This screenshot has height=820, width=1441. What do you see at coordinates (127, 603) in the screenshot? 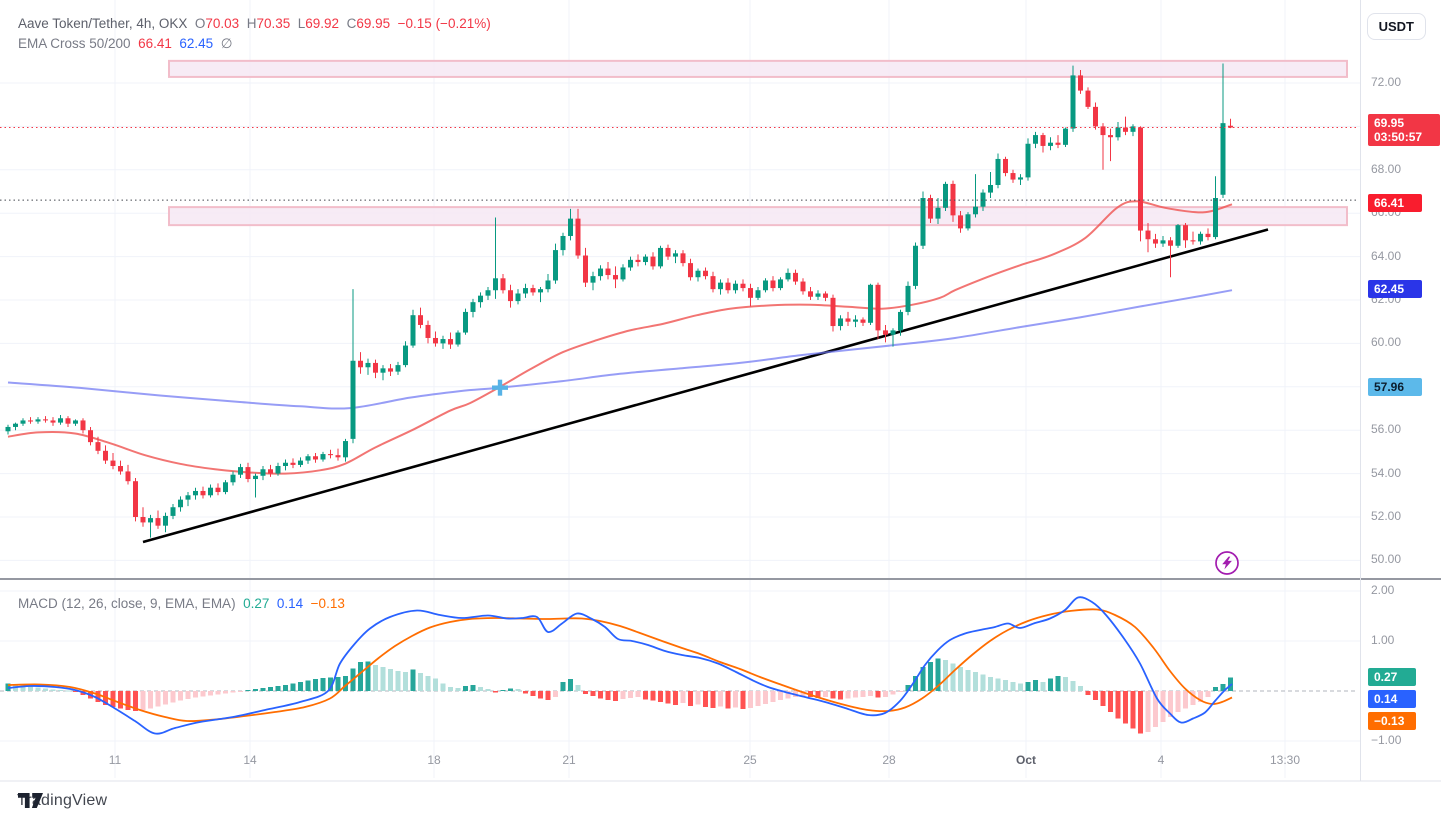
I see `macd-title: MACD (12, 26, close, 9, EMA, EMA)` at bounding box center [127, 603].